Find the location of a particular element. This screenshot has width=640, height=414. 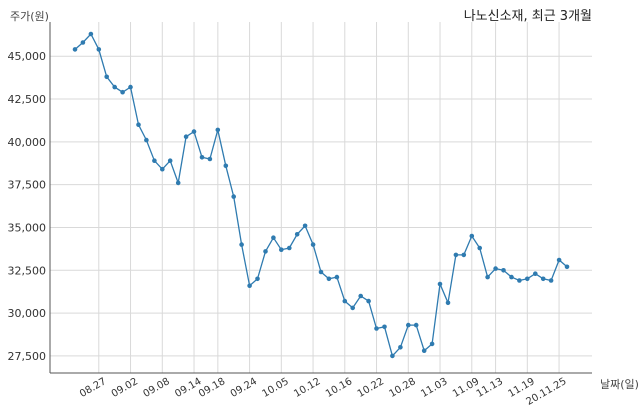

x-tick-label: 08.27 is located at coordinates (93, 388).